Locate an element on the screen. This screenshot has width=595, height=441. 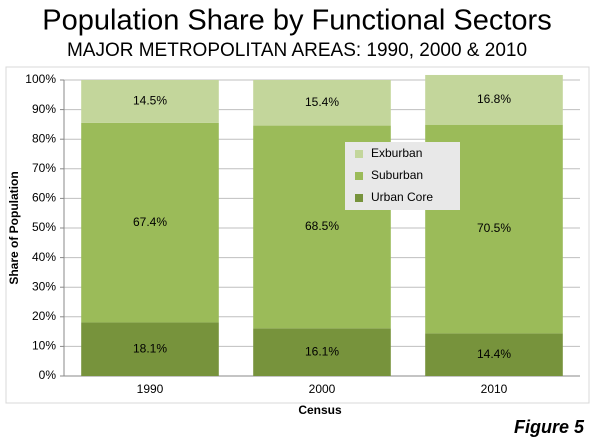
y-axis-title: Share of Population is located at coordinates (14, 227).